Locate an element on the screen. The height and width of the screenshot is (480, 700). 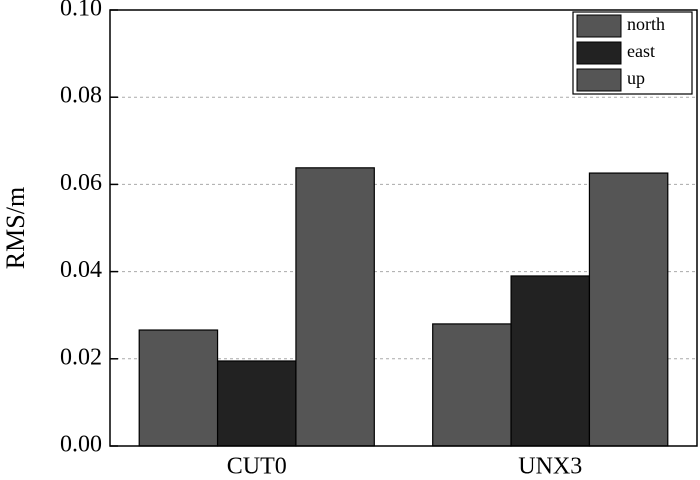
legend-label: east is located at coordinates (641, 51).